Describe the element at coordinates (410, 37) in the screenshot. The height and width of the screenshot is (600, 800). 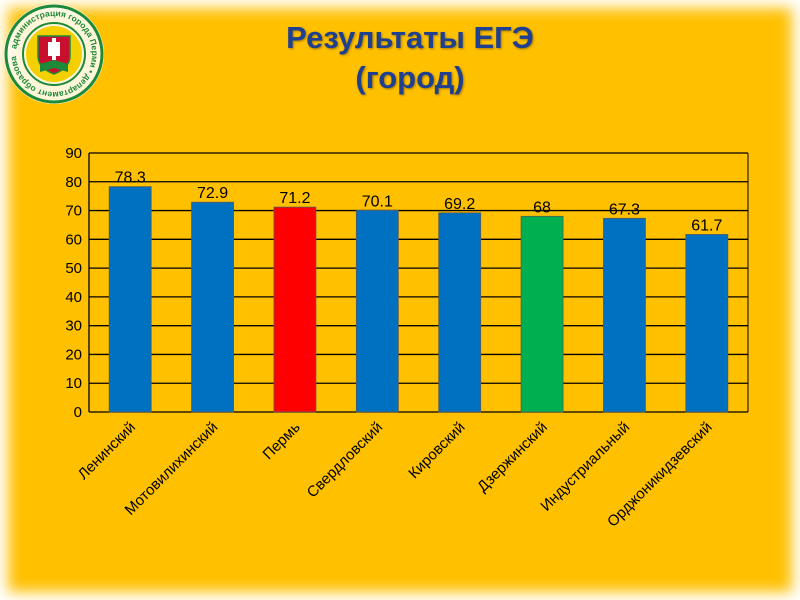
I see `title-line-1: Результаты ЕГЭ` at that location.